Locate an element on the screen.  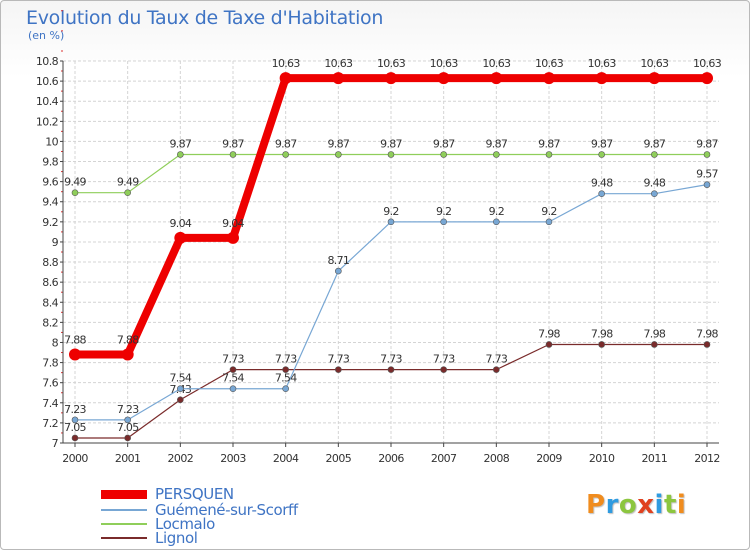
y-tick-label: 10.8 is located at coordinates (47, 61).